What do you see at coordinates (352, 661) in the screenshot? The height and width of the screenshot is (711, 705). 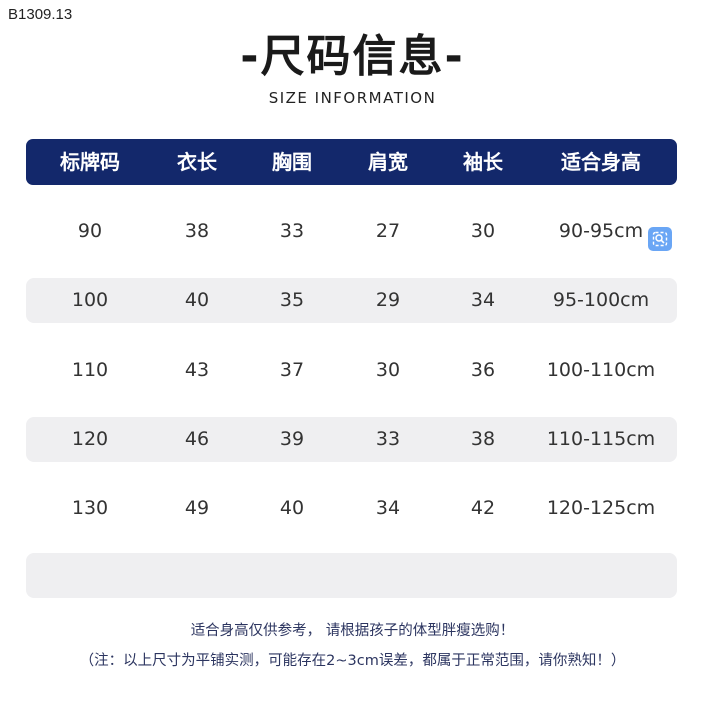 I see `note-line-2: （注：以上尺寸为平铺实测，可能存在2~3cm误差，都属于正常范围，请你熟知！）` at bounding box center [352, 661].